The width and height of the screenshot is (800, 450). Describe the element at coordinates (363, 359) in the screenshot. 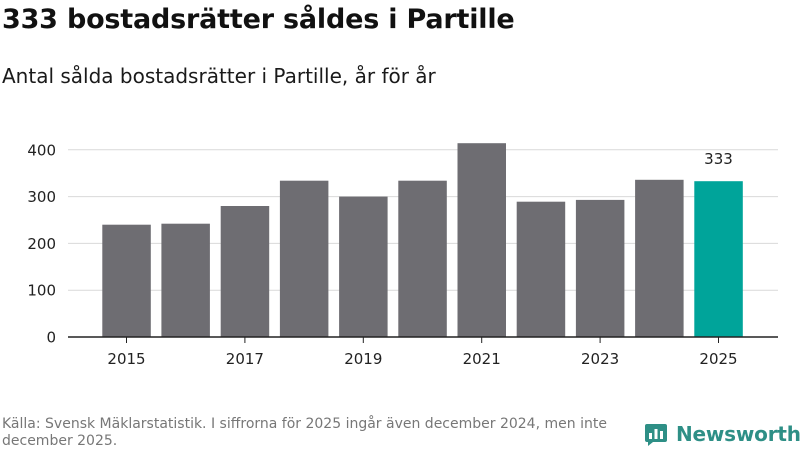

I see `x-tick-label: 2019` at that location.